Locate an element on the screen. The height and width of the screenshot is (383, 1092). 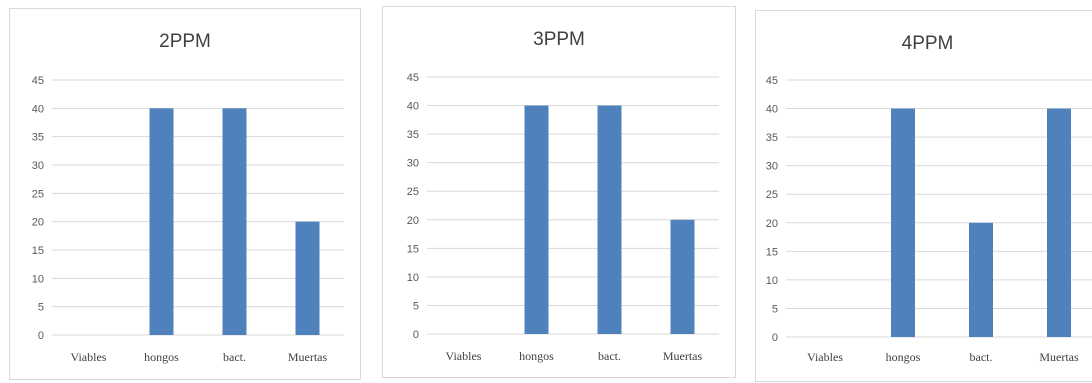
chart-title: 4PPM is located at coordinates (927, 43).